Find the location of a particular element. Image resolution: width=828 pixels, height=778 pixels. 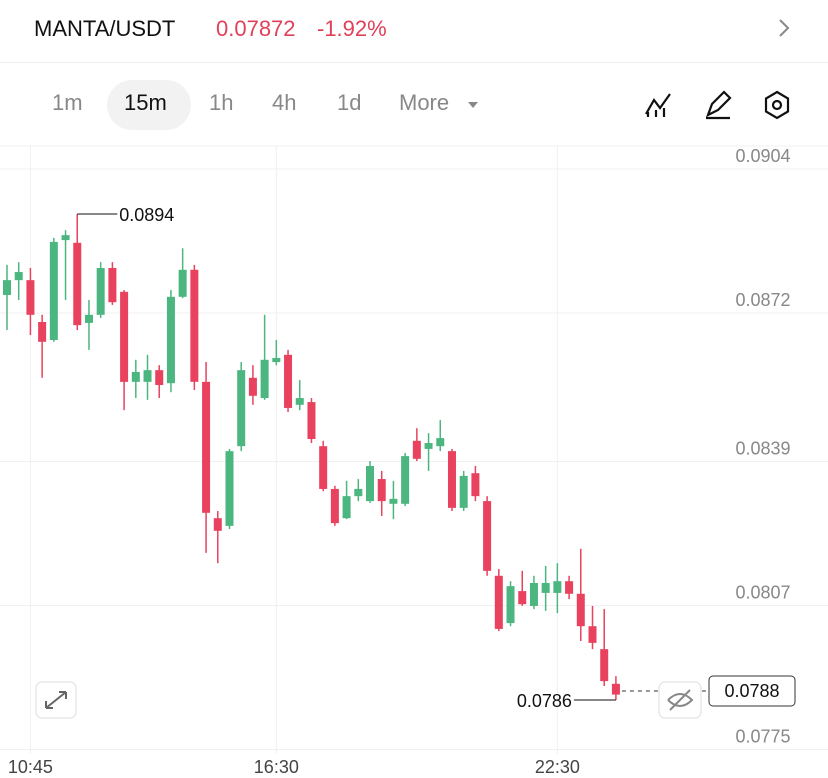

y-tick-label: 0.0839 is located at coordinates (762, 448).